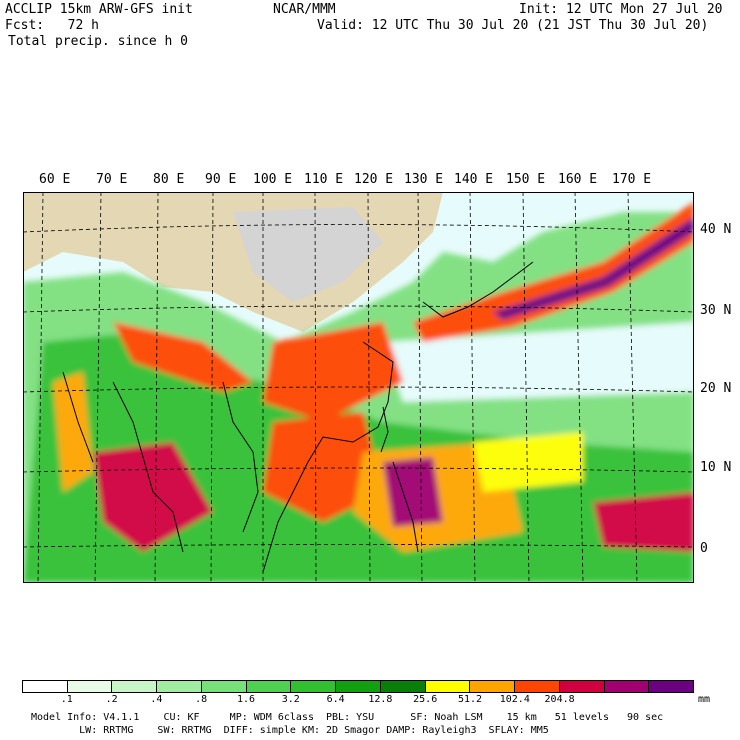 This screenshot has height=740, width=740. I want to click on colorbar-tick-label: 102.4, so click(514, 699).